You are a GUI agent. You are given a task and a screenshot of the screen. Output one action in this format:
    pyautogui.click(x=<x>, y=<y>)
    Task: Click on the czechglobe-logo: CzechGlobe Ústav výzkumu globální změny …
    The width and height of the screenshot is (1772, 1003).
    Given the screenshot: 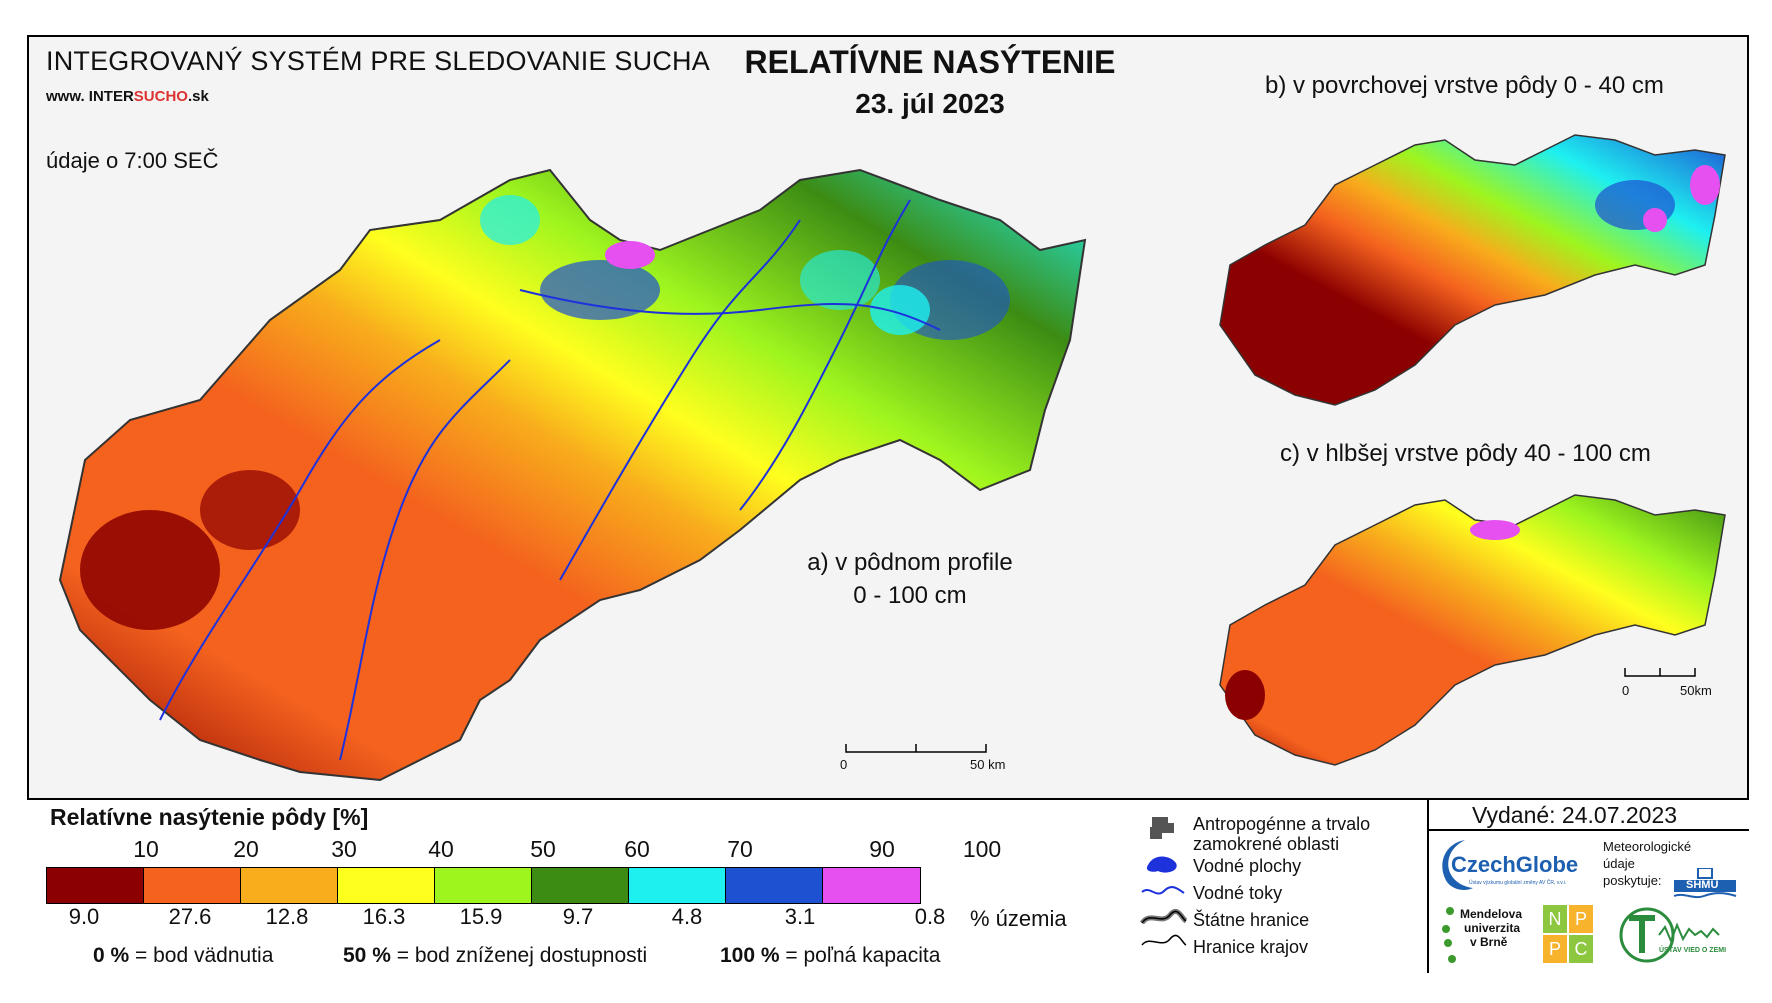 What is the action you would take?
    pyautogui.click(x=1517, y=866)
    